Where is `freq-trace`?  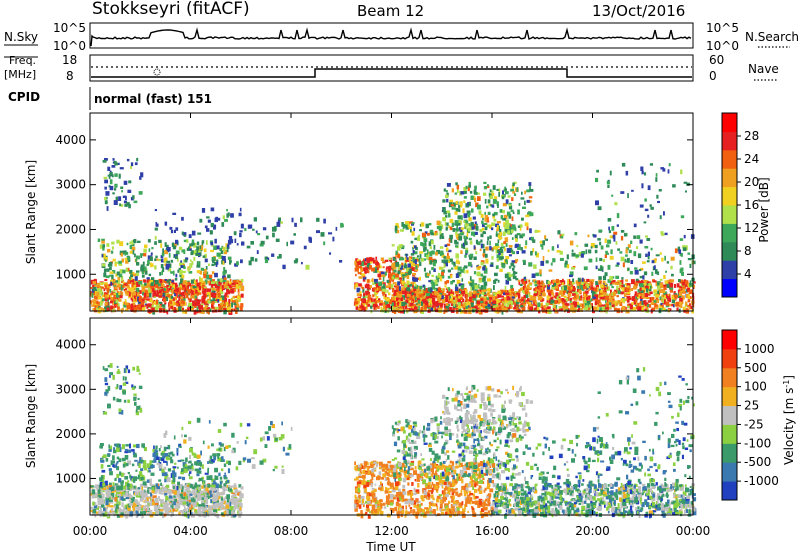 freq-trace is located at coordinates (391, 73).